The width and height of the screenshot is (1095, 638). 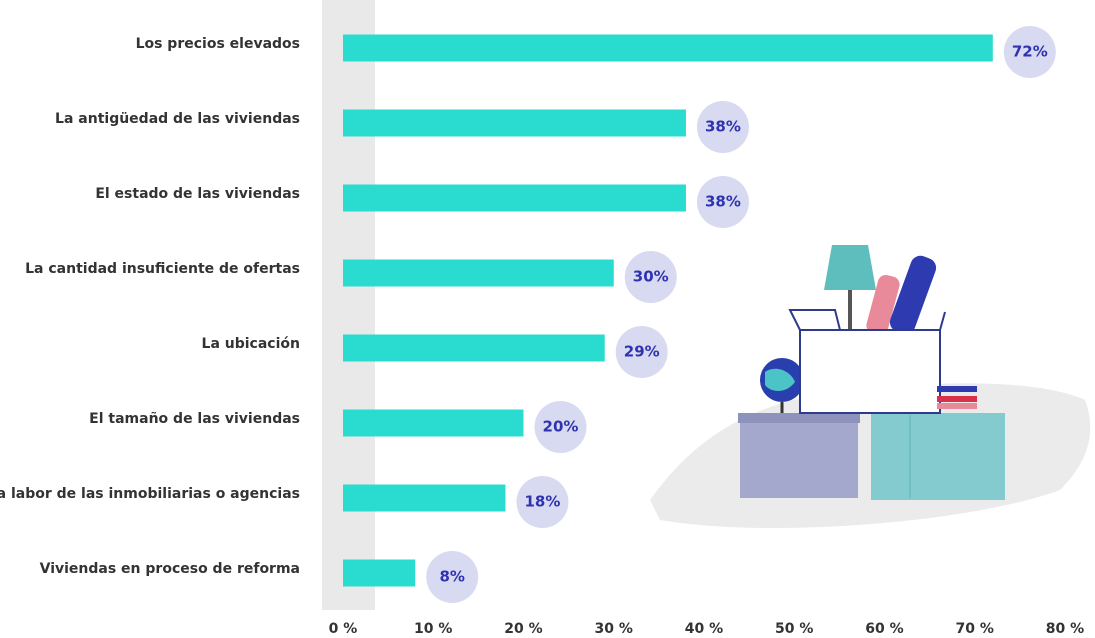 What do you see at coordinates (150, 494) in the screenshot?
I see `category-label: La labor de las inmobiliarias o agencias` at bounding box center [150, 494].